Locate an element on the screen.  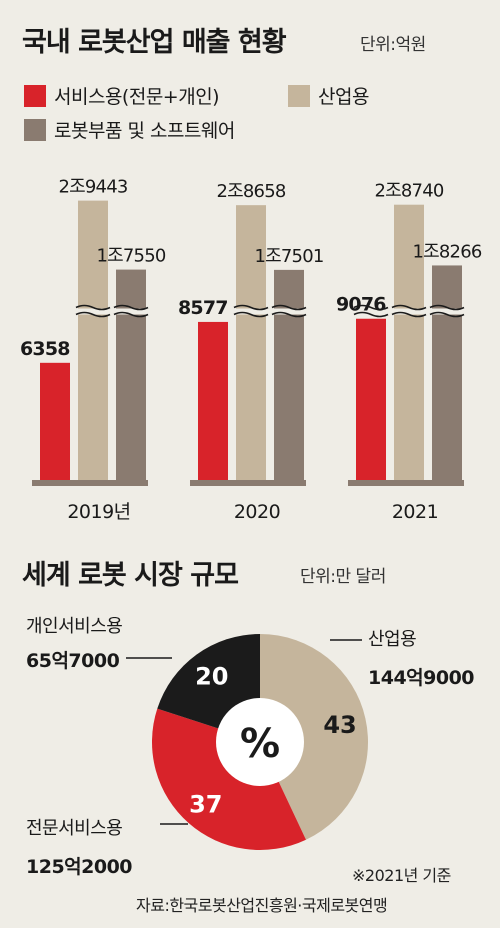
legend-label-service: 서비스용(전문+개인) is located at coordinates (137, 97).